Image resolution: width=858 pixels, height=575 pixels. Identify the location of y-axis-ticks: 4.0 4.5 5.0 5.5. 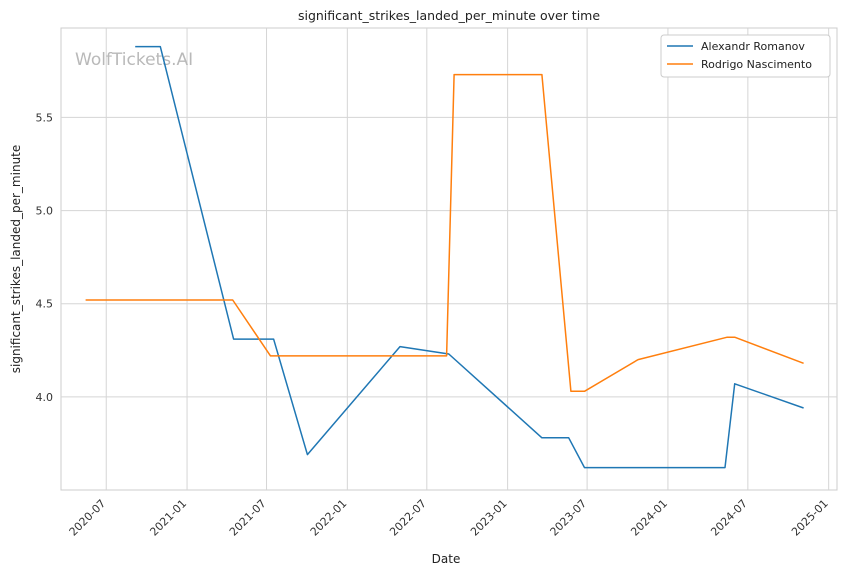
(45, 257).